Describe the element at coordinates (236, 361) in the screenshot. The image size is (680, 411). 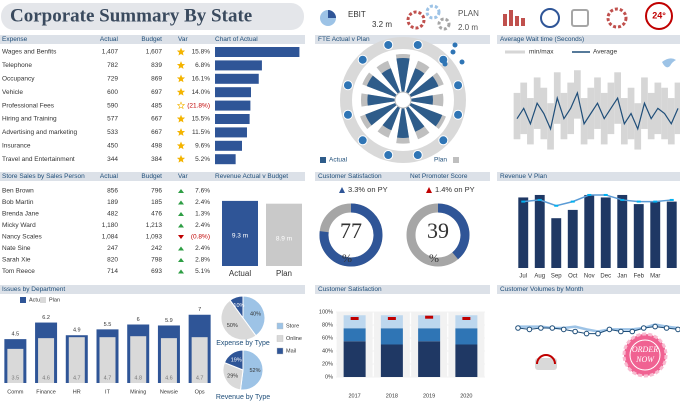
I see `data-label: 19%` at that location.